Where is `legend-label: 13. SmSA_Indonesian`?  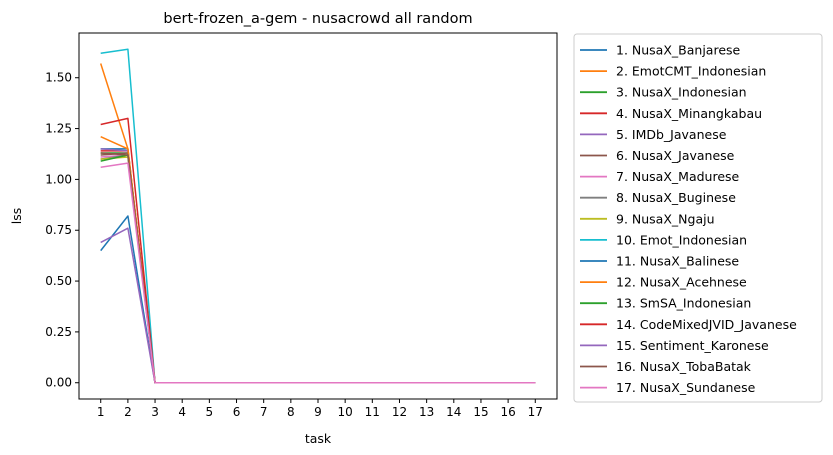 legend-label: 13. SmSA_Indonesian is located at coordinates (683, 303).